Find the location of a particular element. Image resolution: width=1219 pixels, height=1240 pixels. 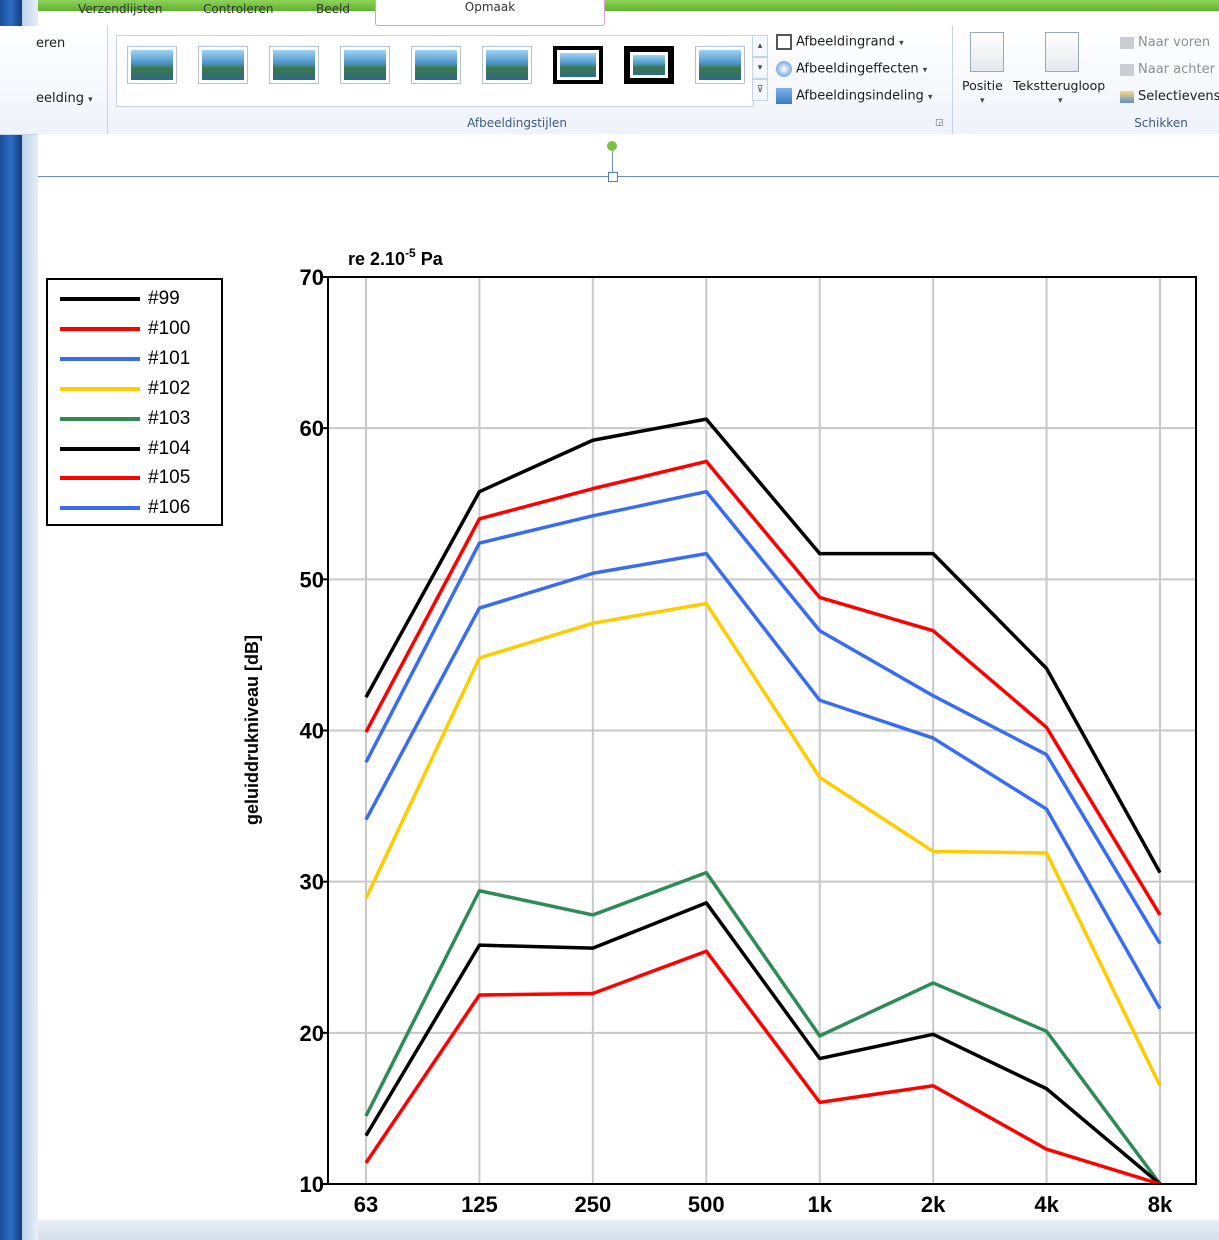

gallery-scroll-down-button: ▾ is located at coordinates (760, 68).